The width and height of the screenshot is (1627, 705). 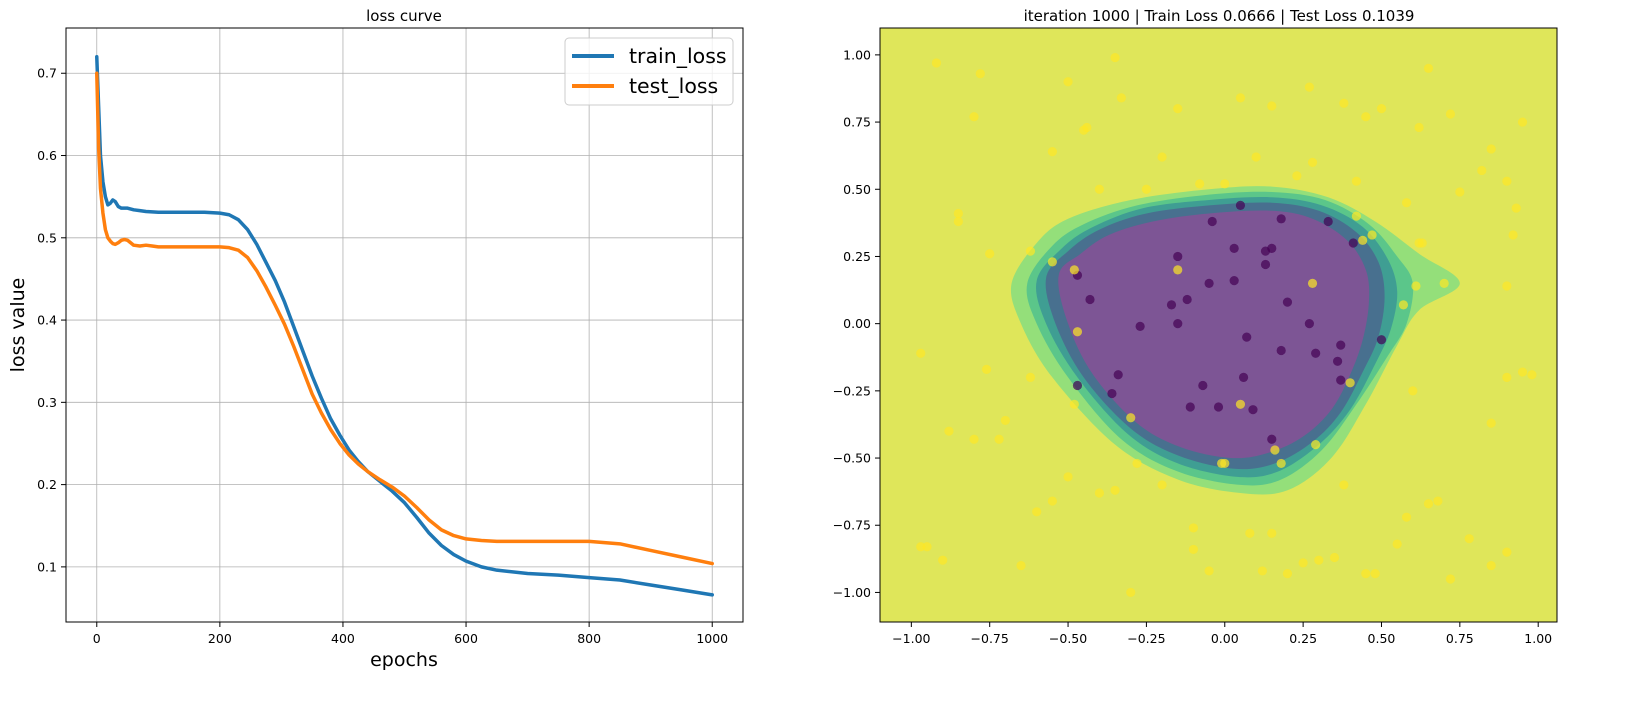 I want to click on y-tick-label: −0.50, so click(x=852, y=458).